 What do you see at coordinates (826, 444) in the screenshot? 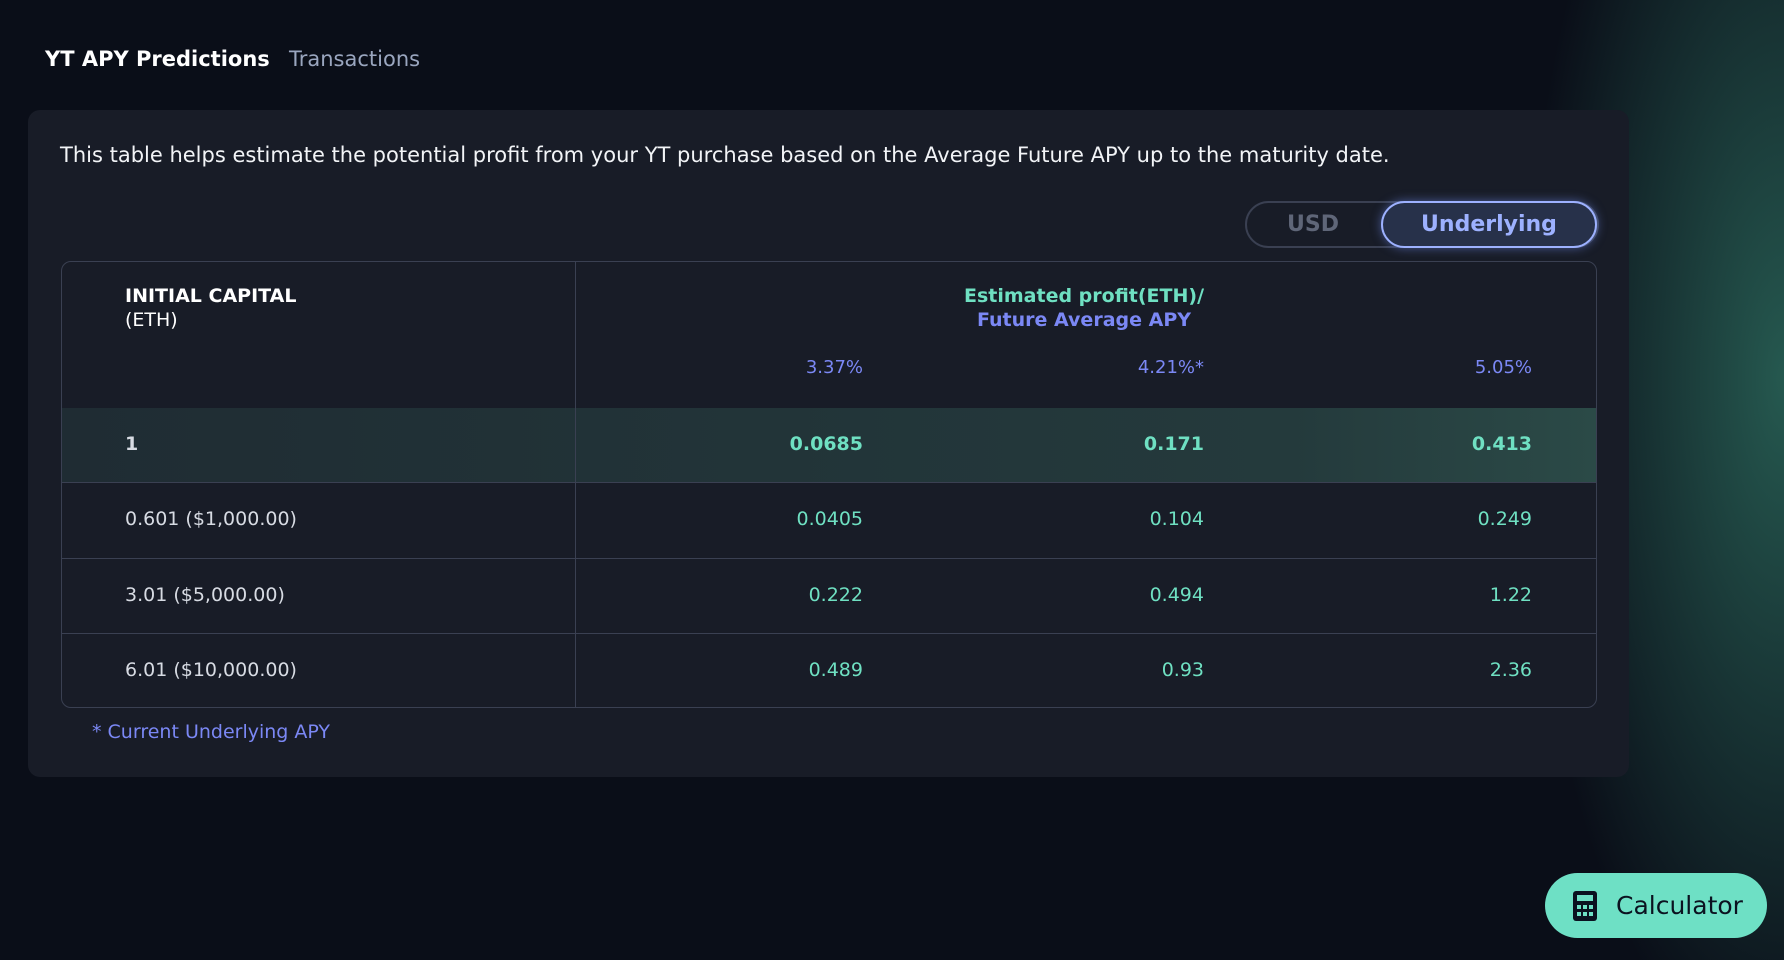
I see `cell: 0.0685` at bounding box center [826, 444].